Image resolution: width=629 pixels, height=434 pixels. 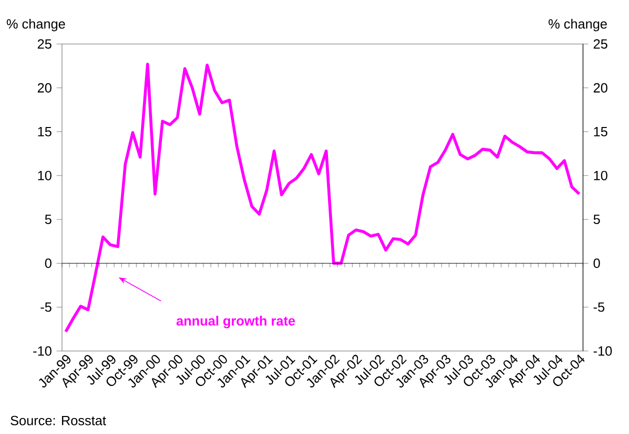 I want to click on y-tick-label: 10, so click(x=45, y=175).